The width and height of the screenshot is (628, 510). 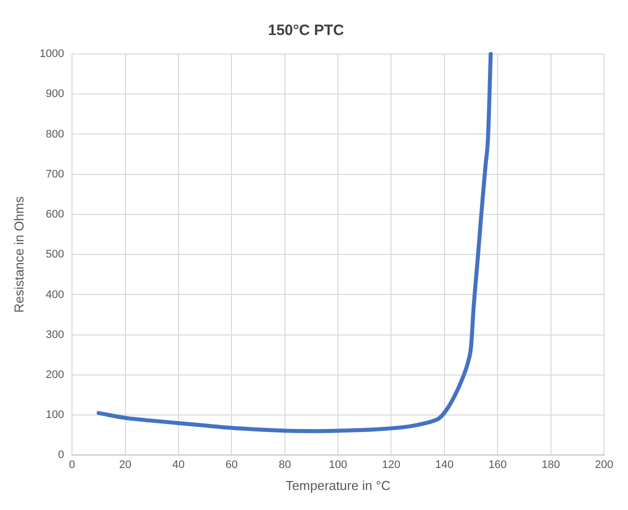 I want to click on y-tick-label: 1000, so click(x=52, y=54).